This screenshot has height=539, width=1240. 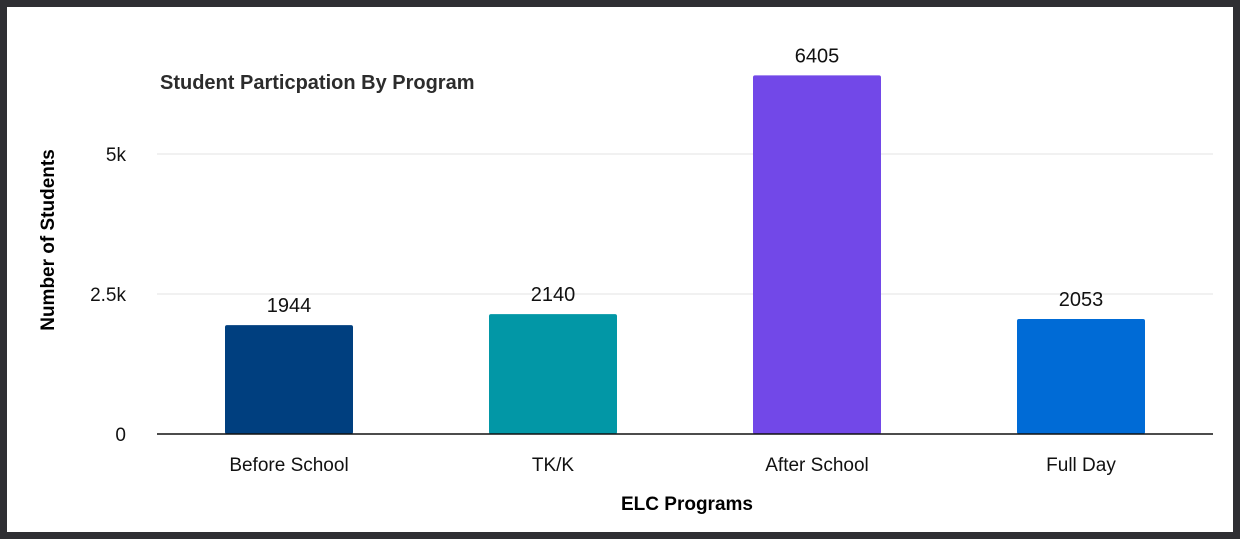 I want to click on bar-tk-k, so click(x=553, y=374).